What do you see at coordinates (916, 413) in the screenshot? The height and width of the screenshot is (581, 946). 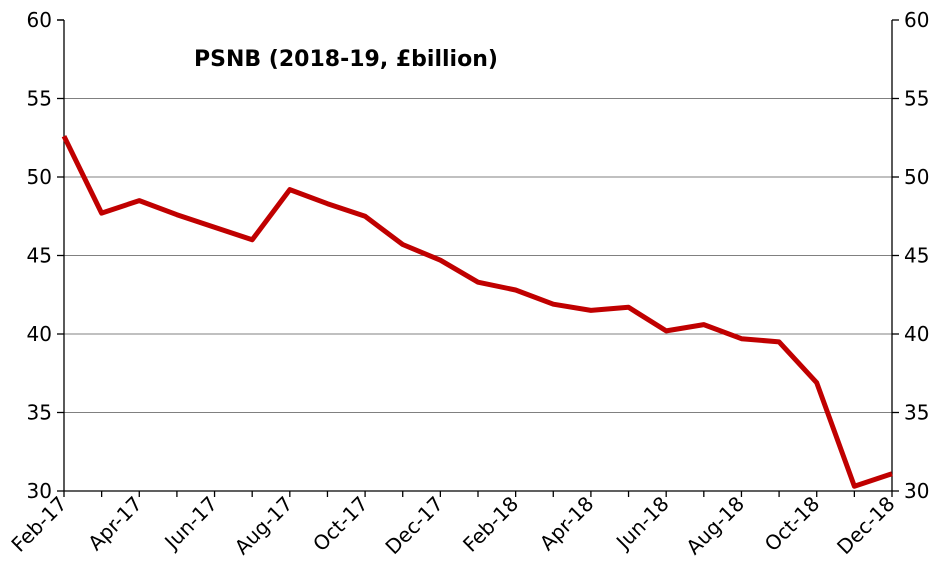 I see `y-tick-label-right: 35` at bounding box center [916, 413].